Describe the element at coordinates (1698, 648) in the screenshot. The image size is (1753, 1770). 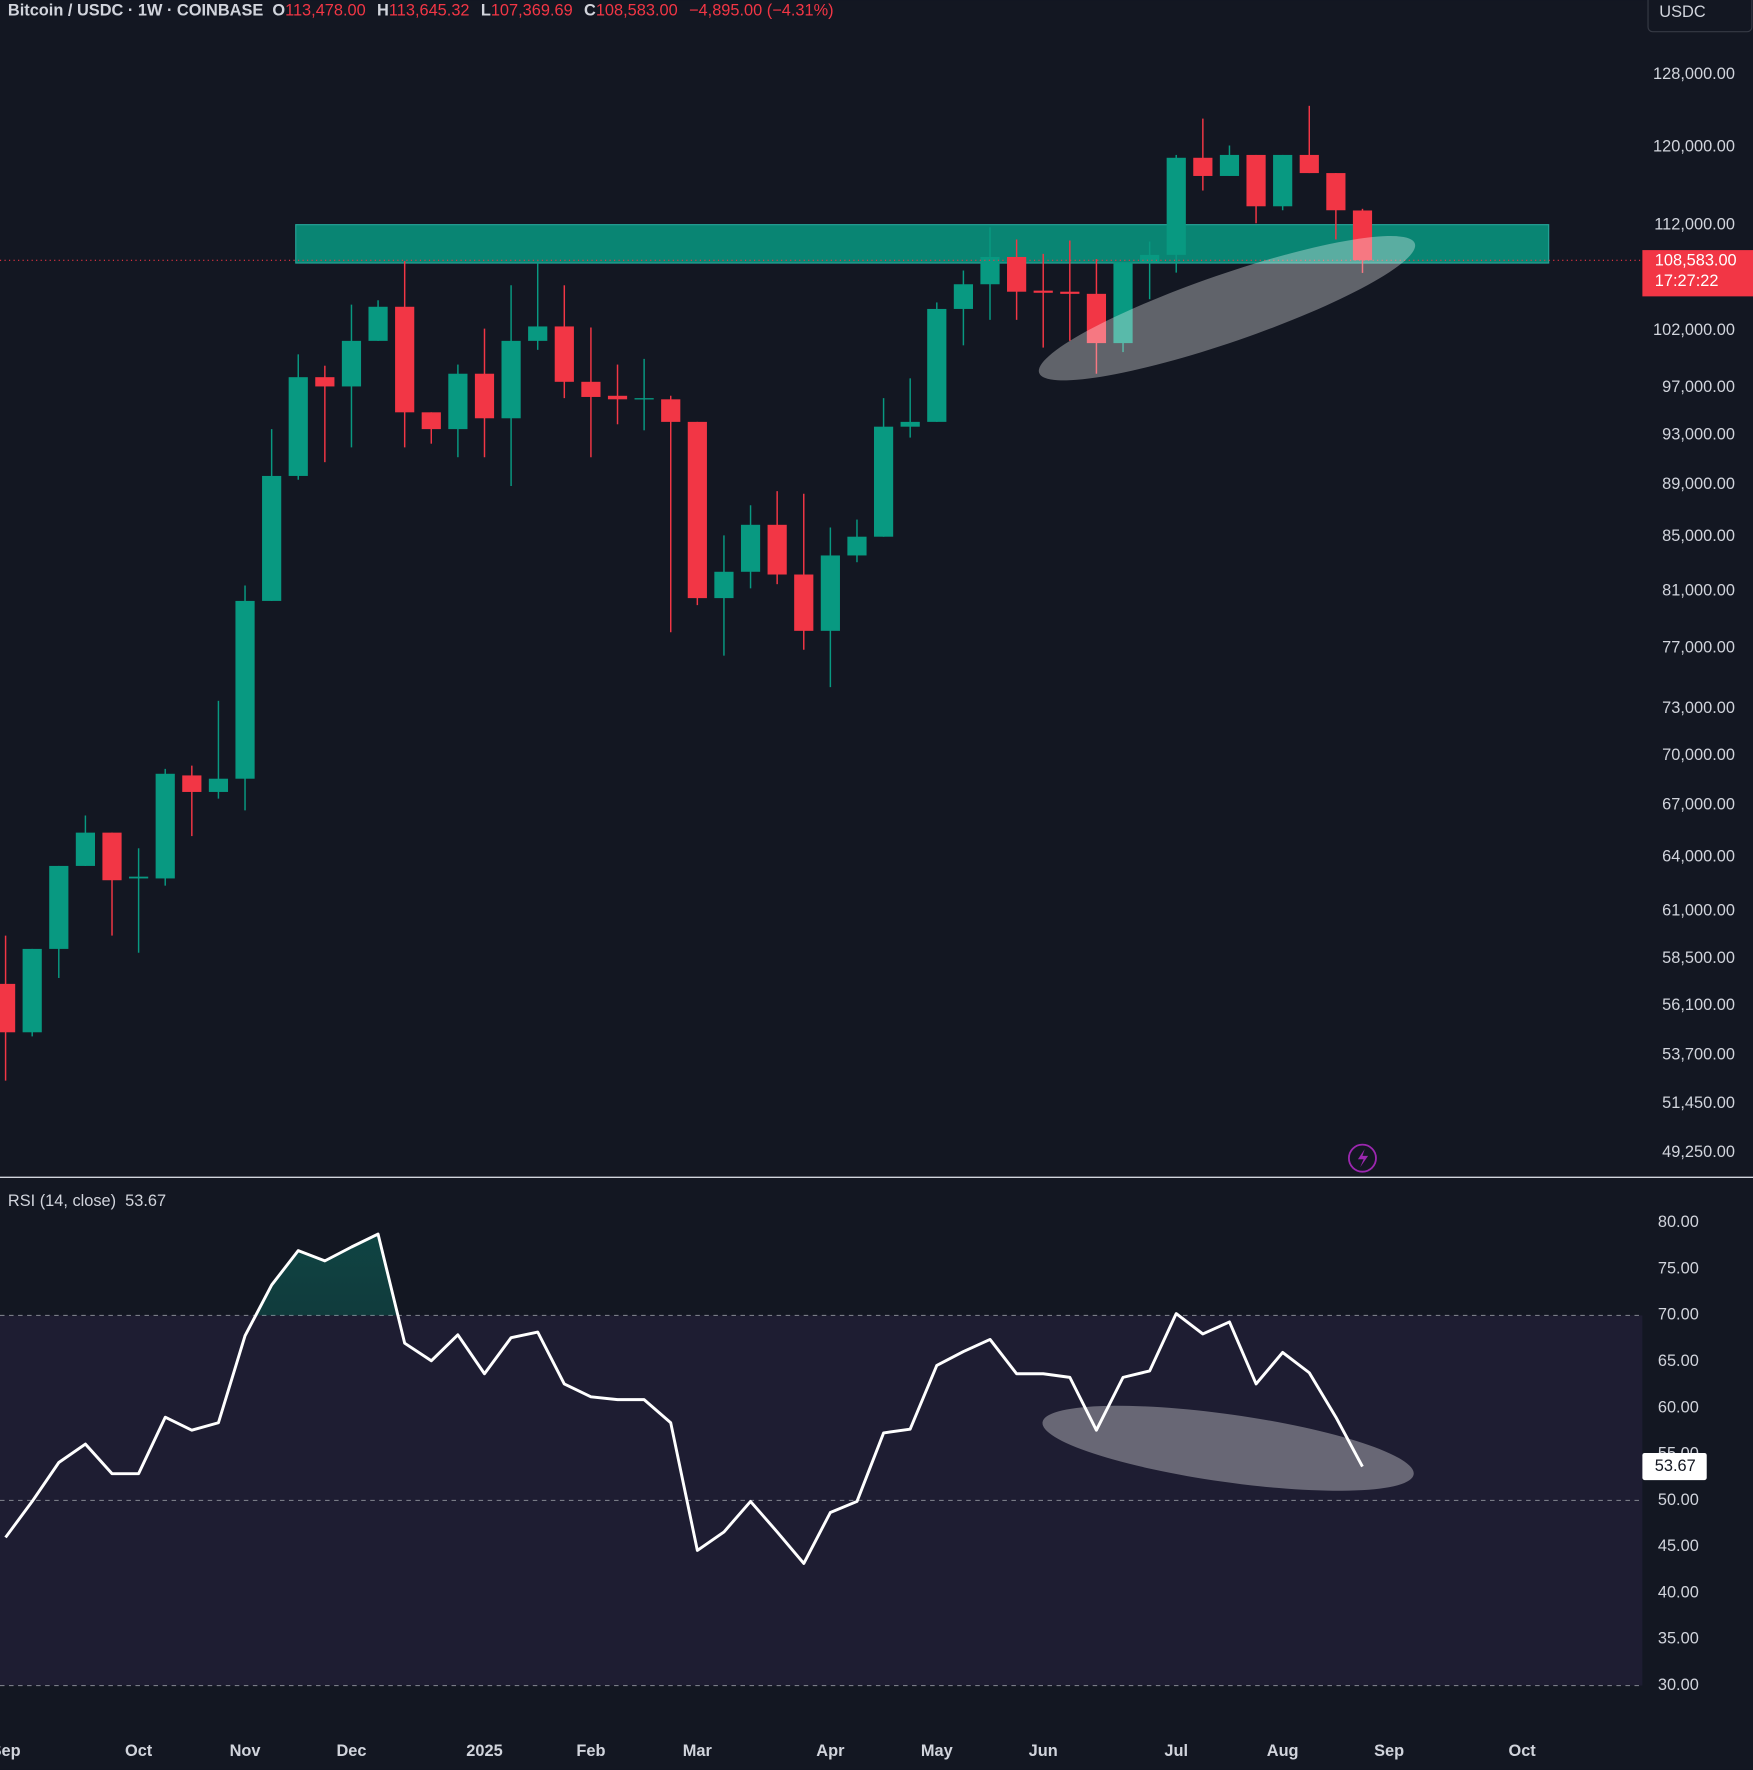
I see `y-tick-label: 77,000.00` at that location.